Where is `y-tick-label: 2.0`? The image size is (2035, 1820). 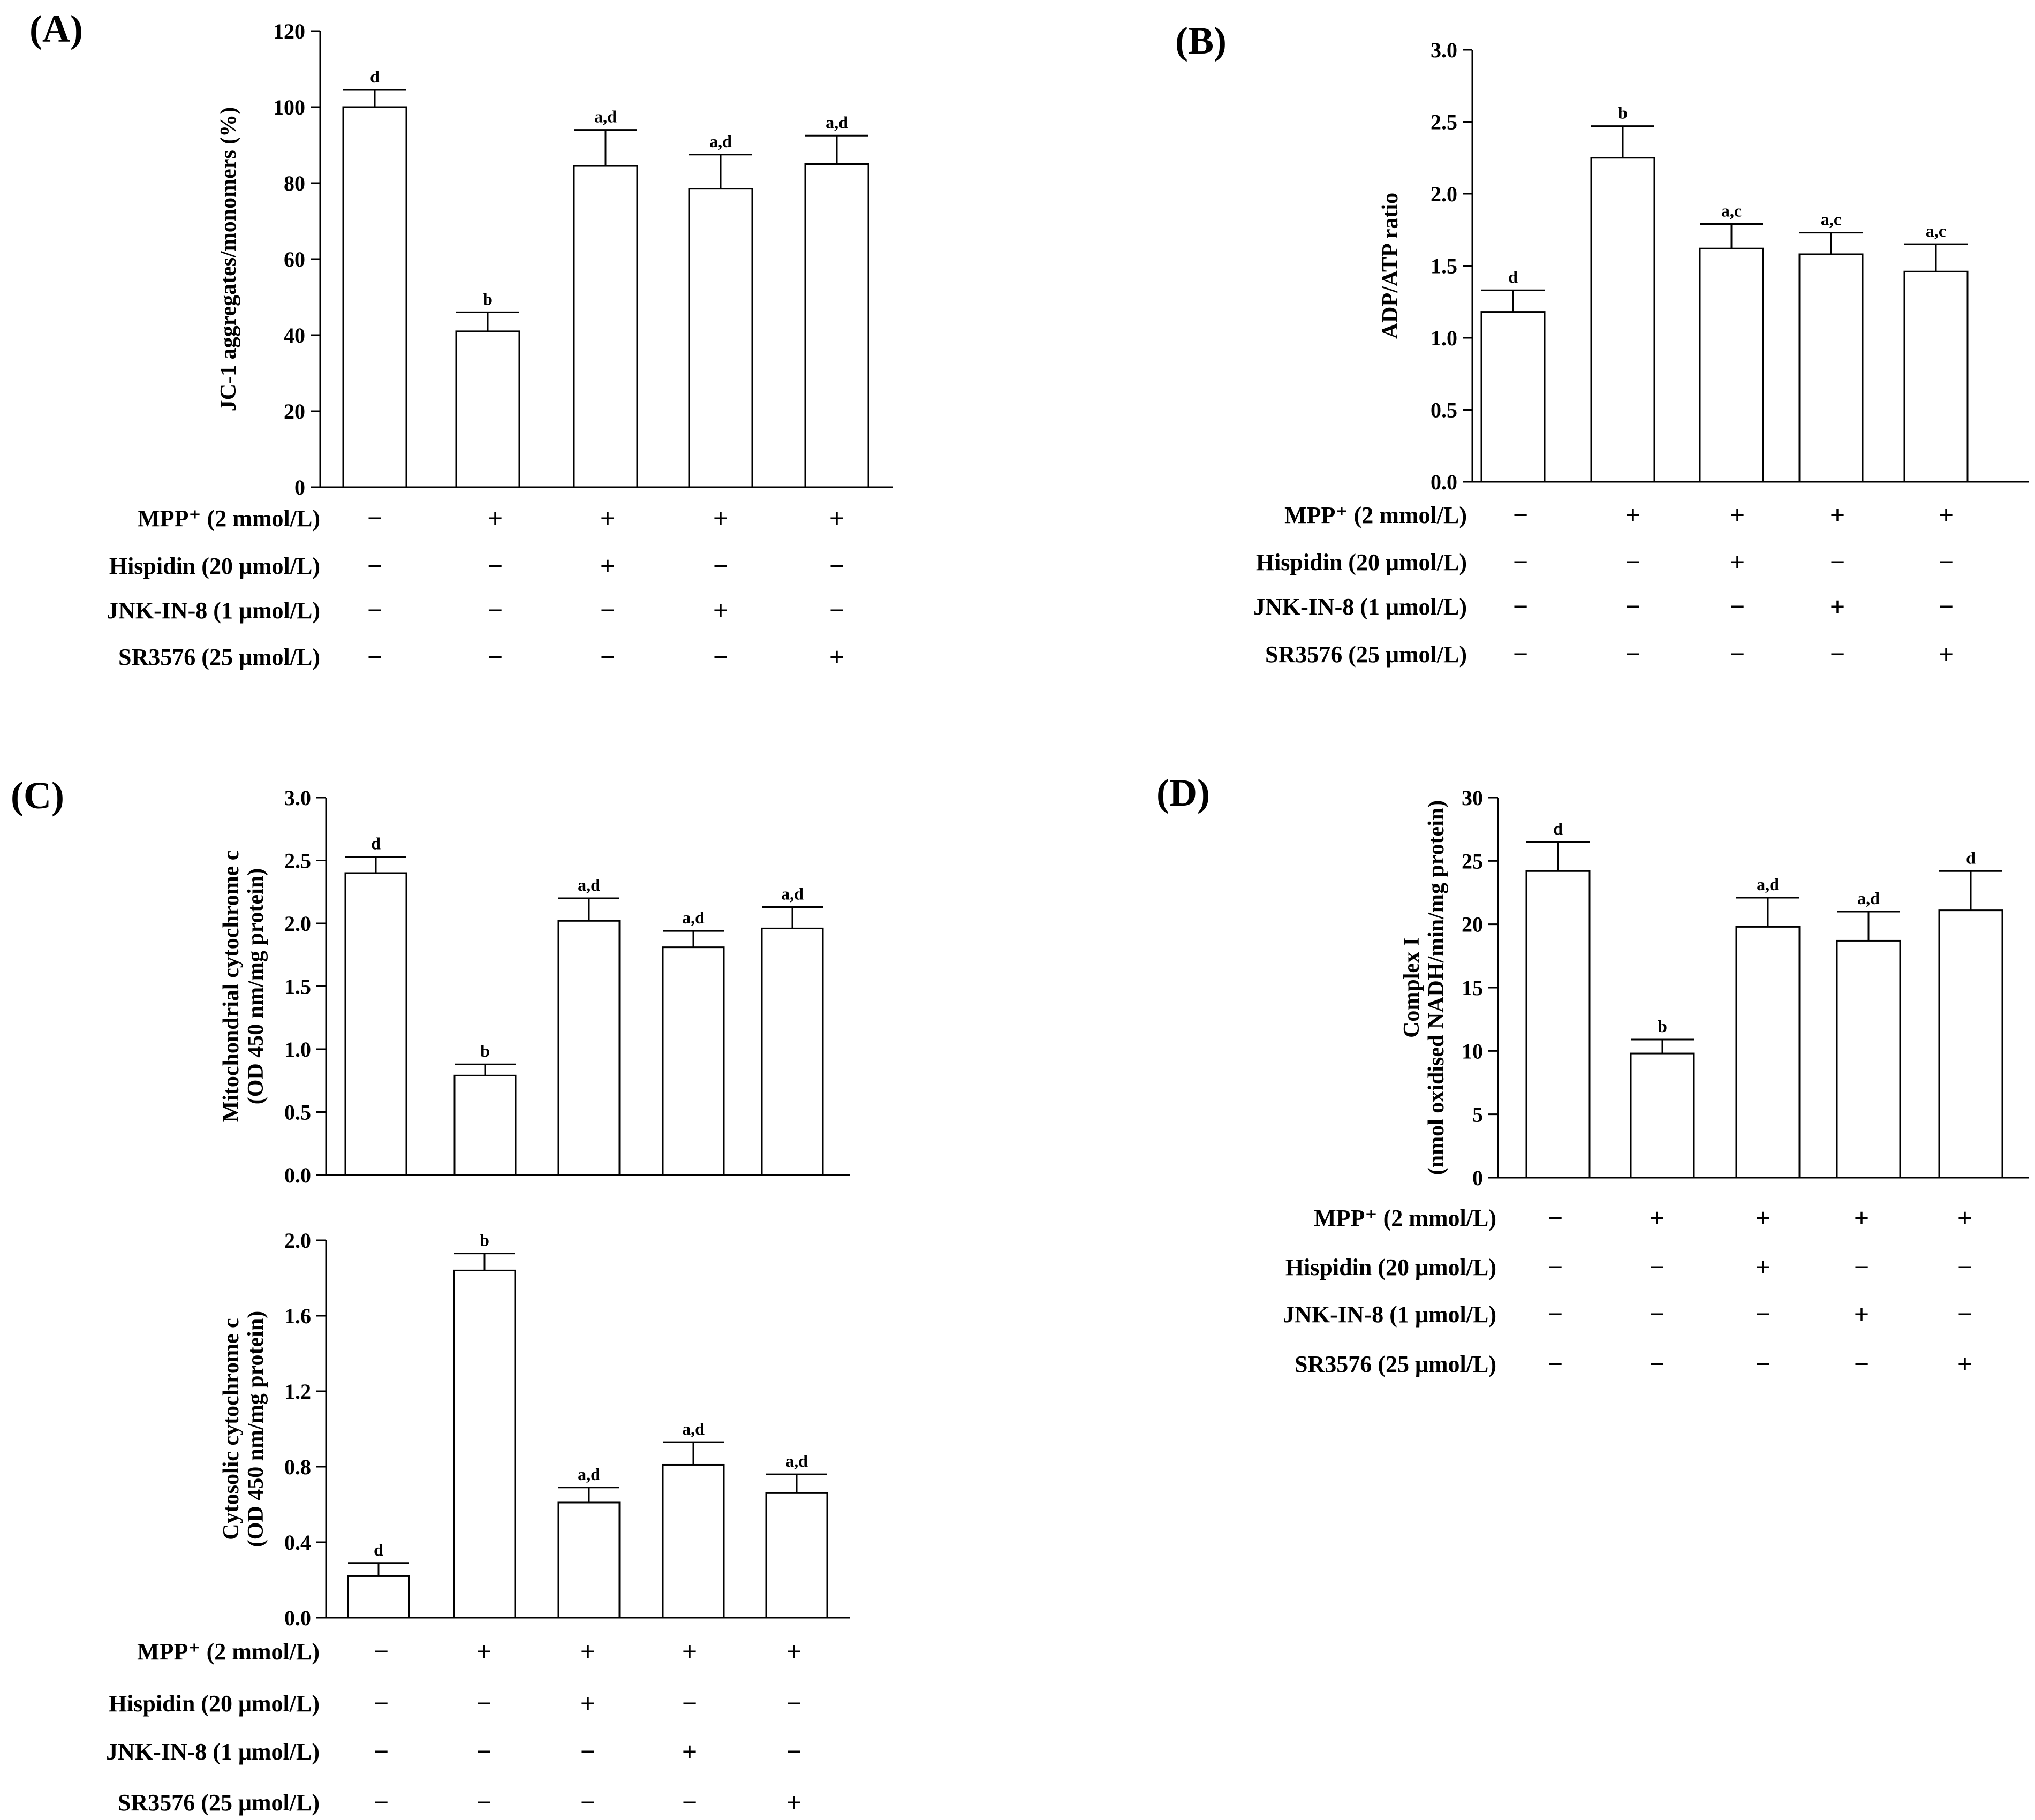
y-tick-label: 2.0 is located at coordinates (297, 1240).